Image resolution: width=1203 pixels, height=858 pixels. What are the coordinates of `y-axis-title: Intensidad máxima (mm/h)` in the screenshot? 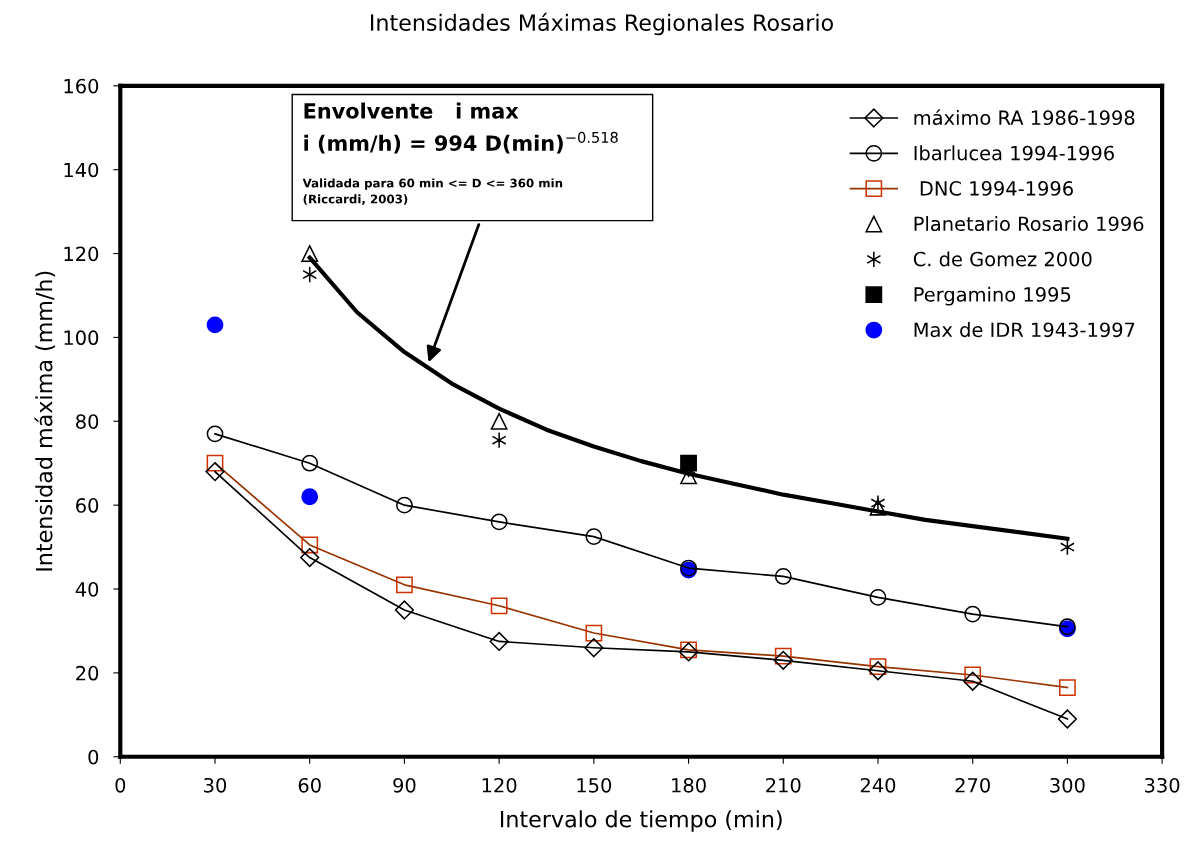 It's located at (45, 421).